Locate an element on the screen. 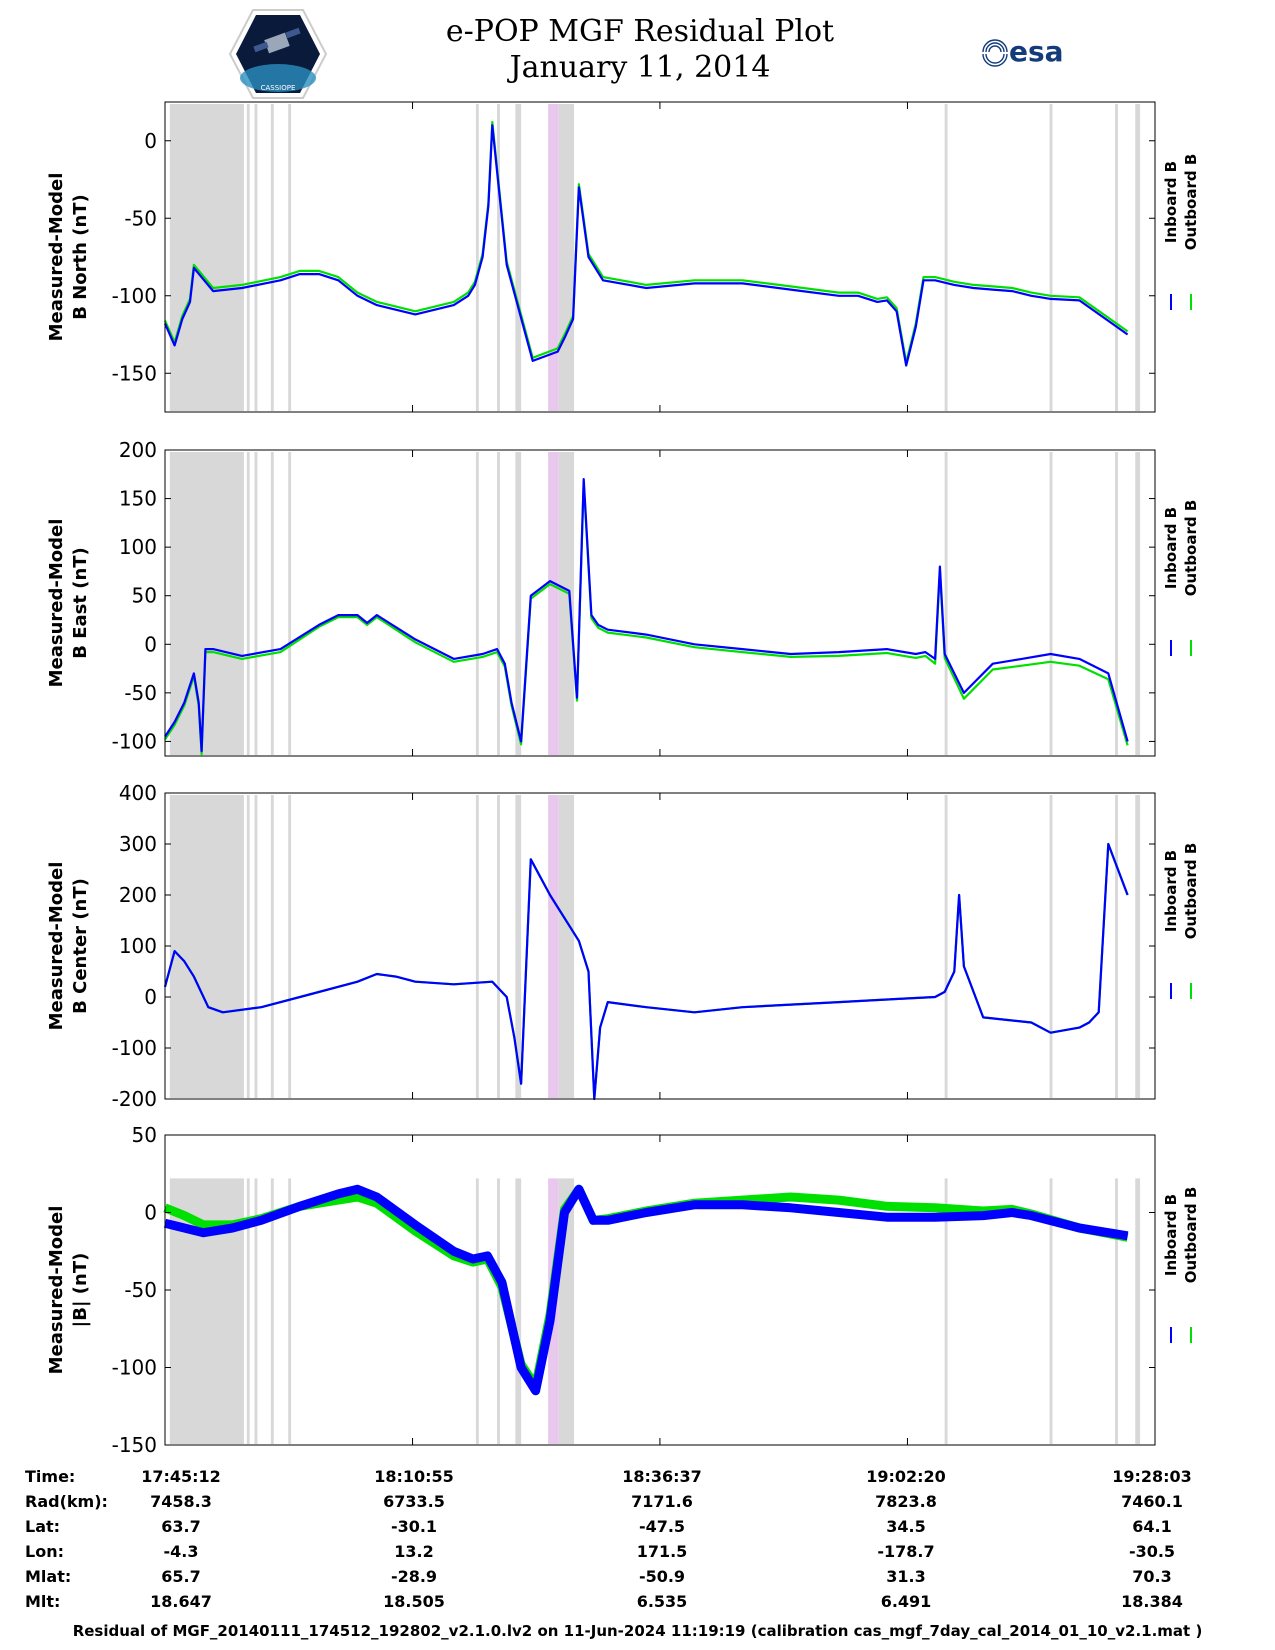 The height and width of the screenshot is (1650, 1275). y-tick-label: -200 is located at coordinates (134, 1099).